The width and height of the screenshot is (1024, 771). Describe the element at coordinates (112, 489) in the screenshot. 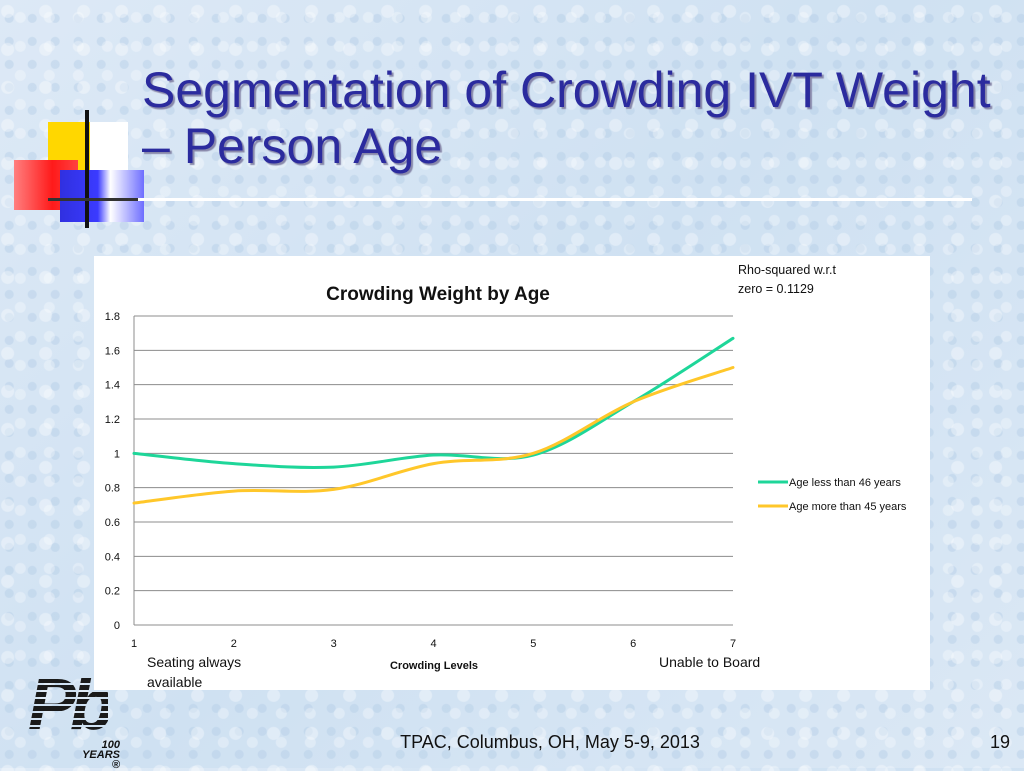

I see `y-tick-label: 0.8` at that location.